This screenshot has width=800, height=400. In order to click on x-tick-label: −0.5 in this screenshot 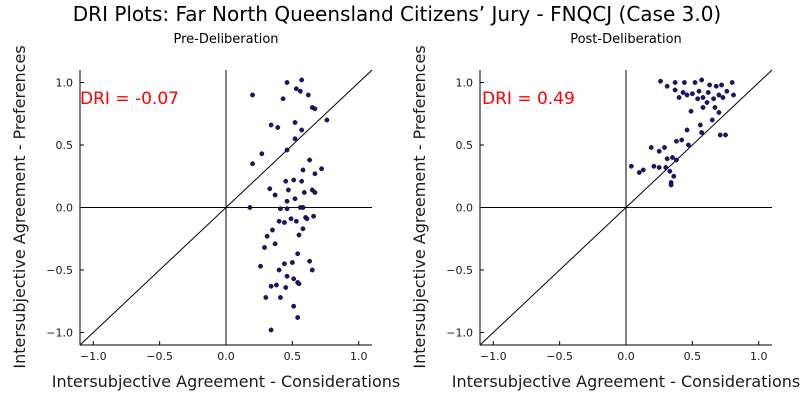, I will do `click(159, 356)`.